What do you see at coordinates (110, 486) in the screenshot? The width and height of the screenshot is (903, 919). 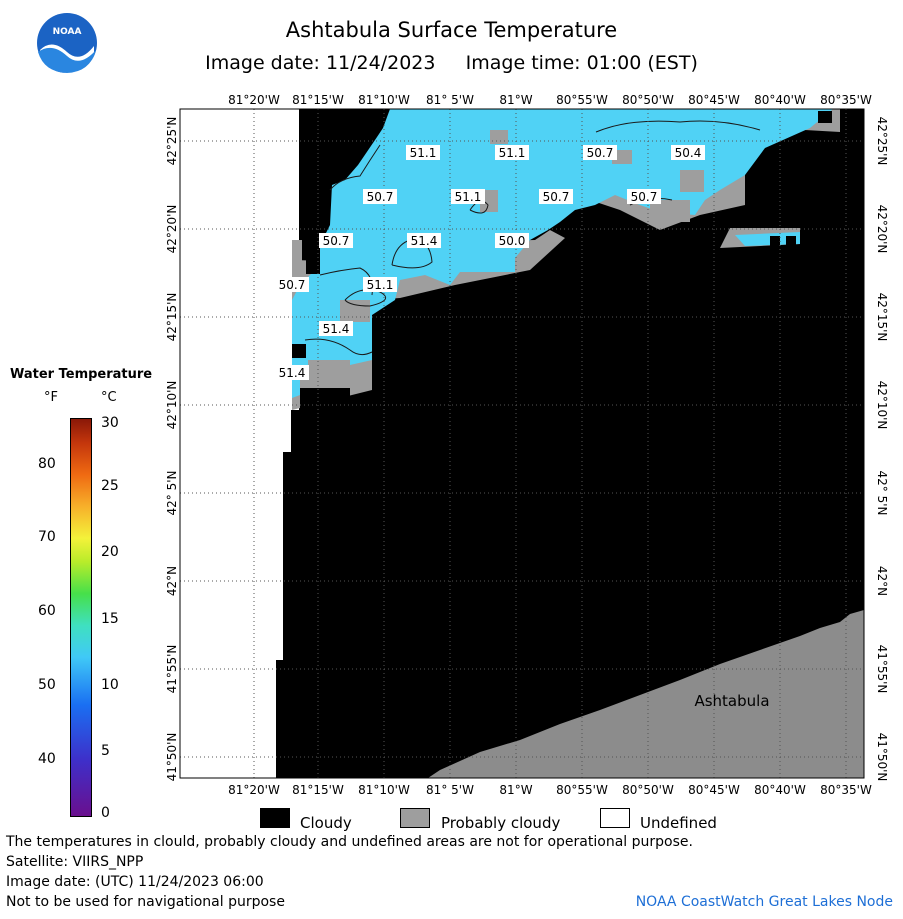 I see `c-tick-25: 25` at bounding box center [110, 486].